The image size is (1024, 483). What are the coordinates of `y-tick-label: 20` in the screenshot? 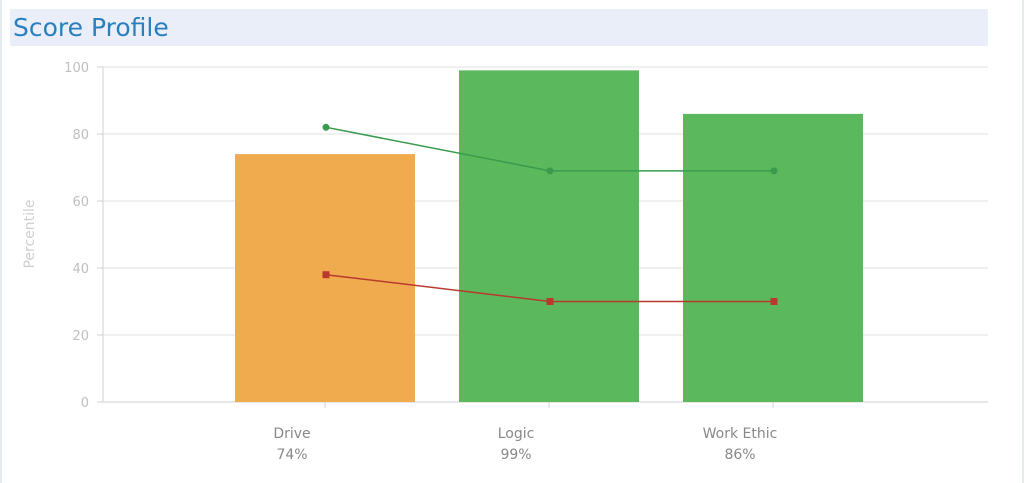 It's located at (80, 336).